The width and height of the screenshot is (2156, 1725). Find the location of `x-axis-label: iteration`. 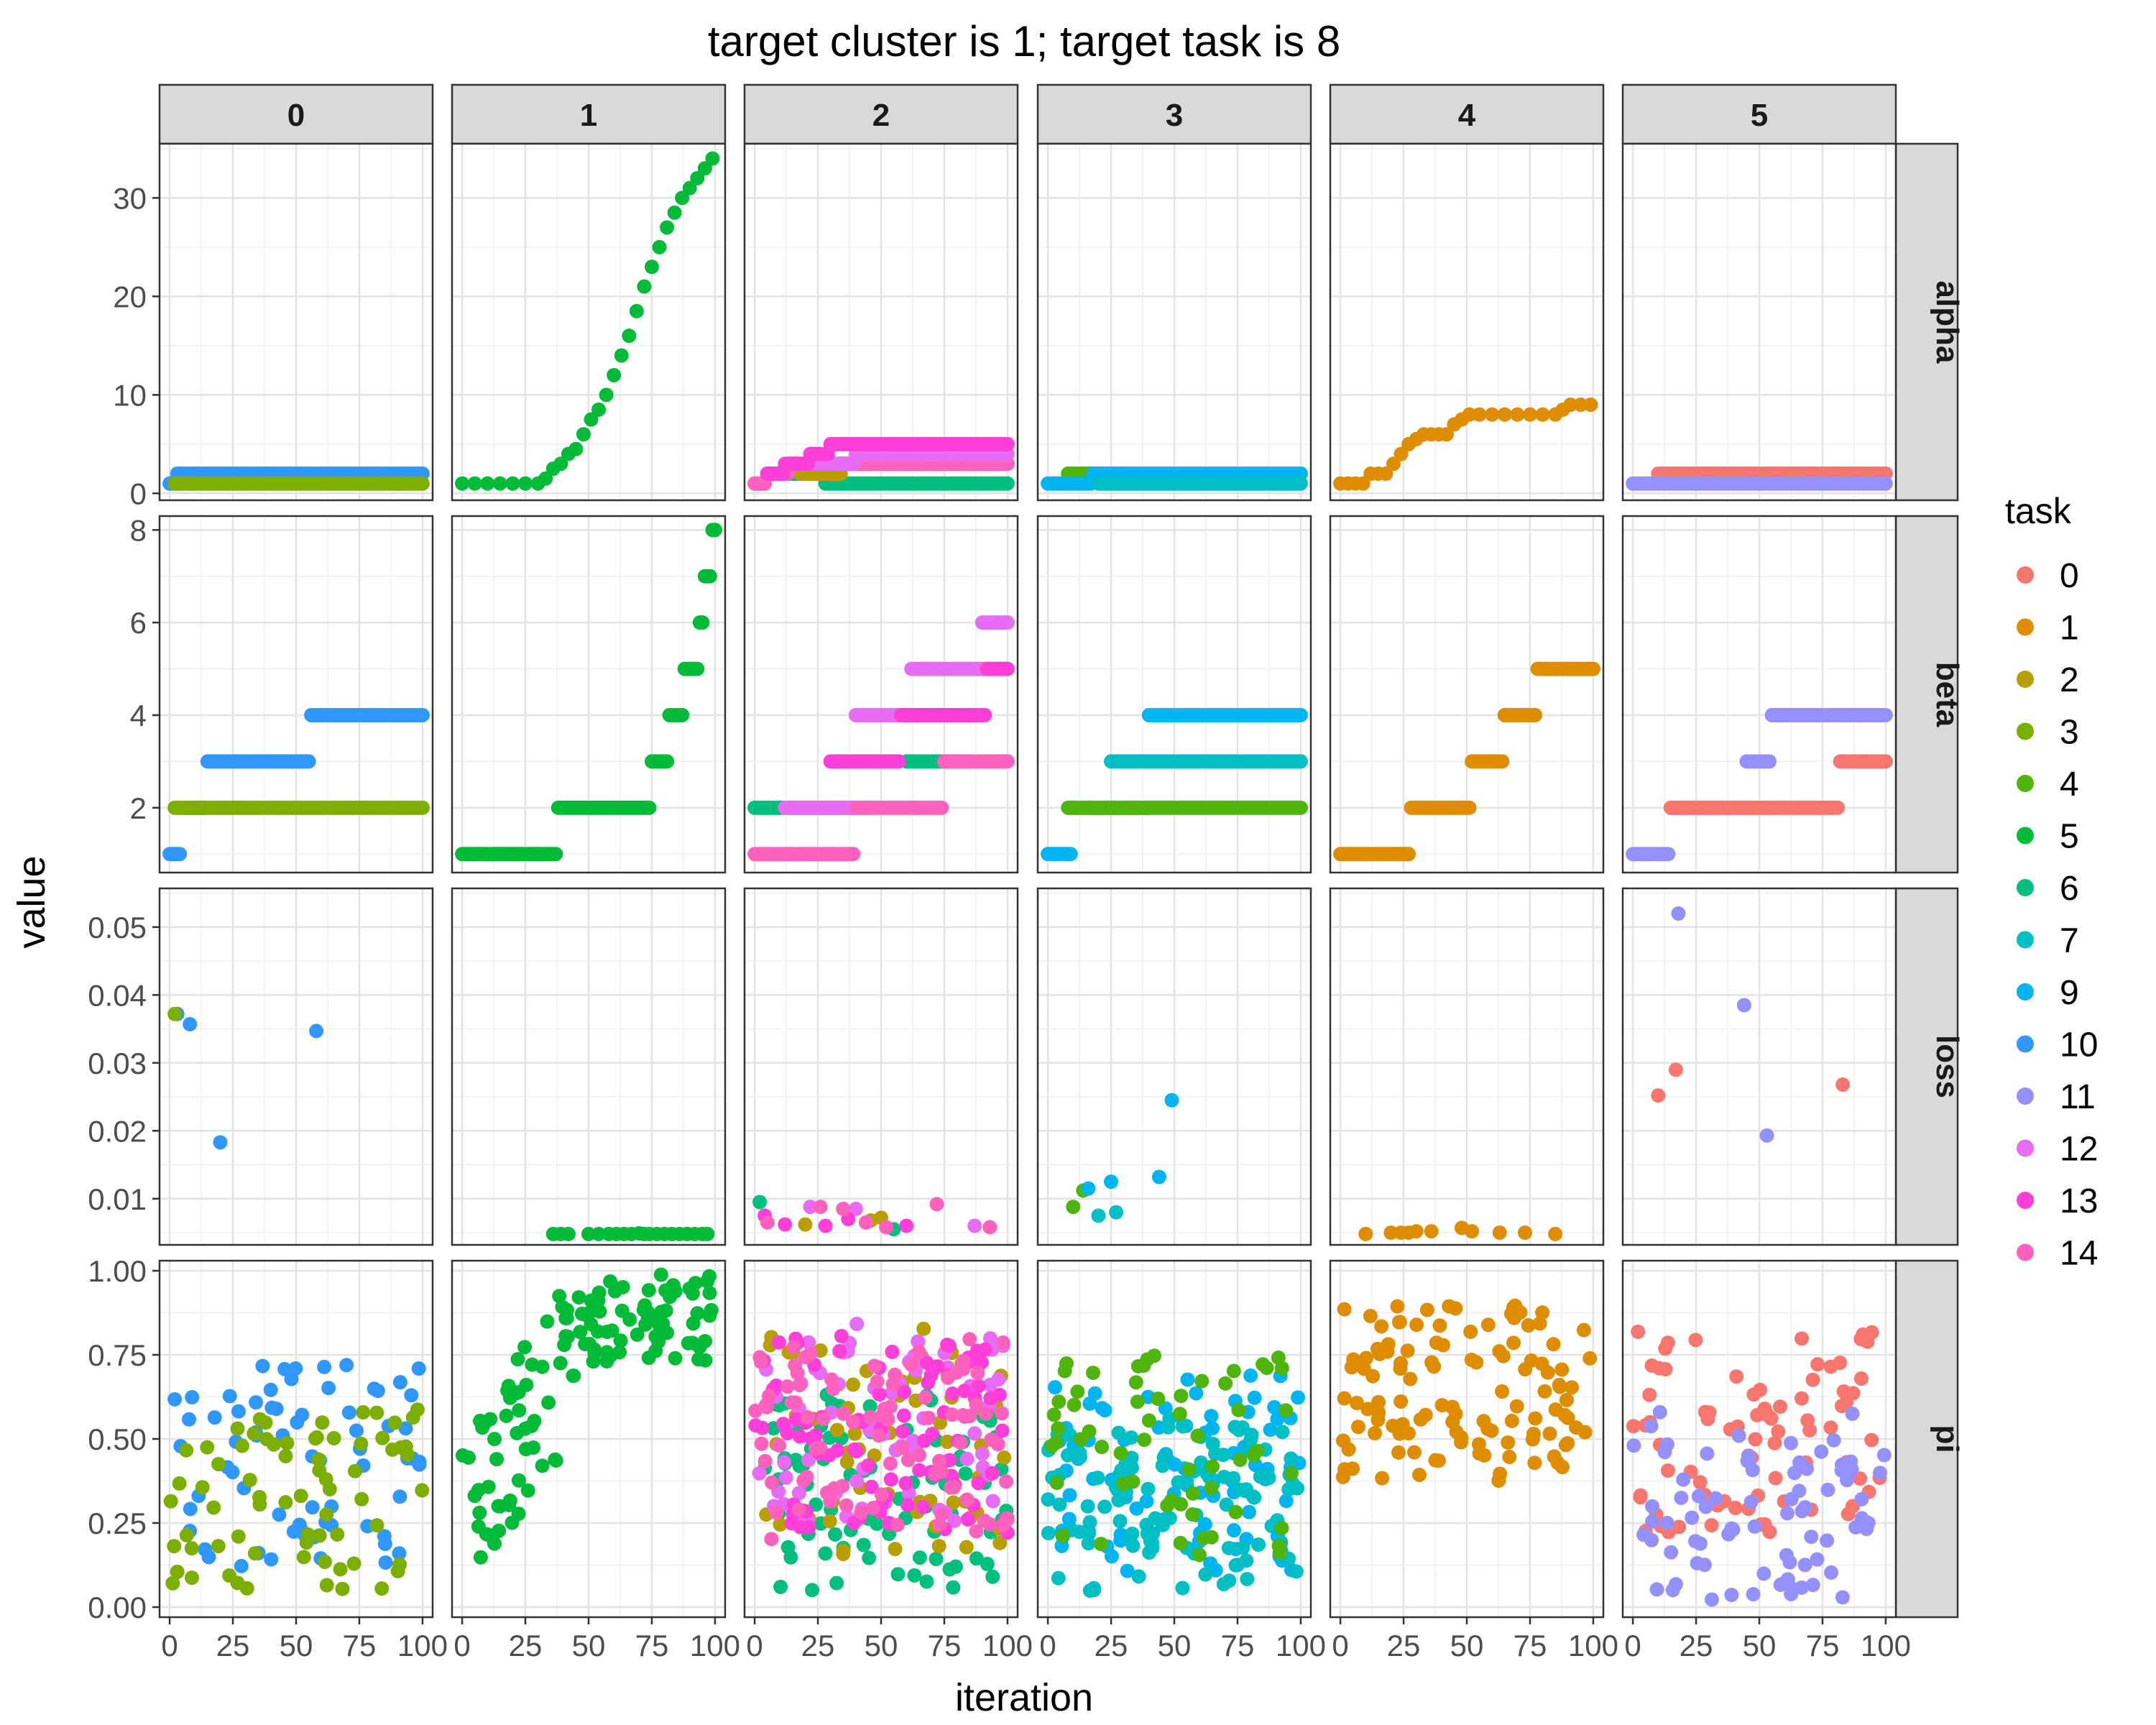

x-axis-label: iteration is located at coordinates (1024, 1697).